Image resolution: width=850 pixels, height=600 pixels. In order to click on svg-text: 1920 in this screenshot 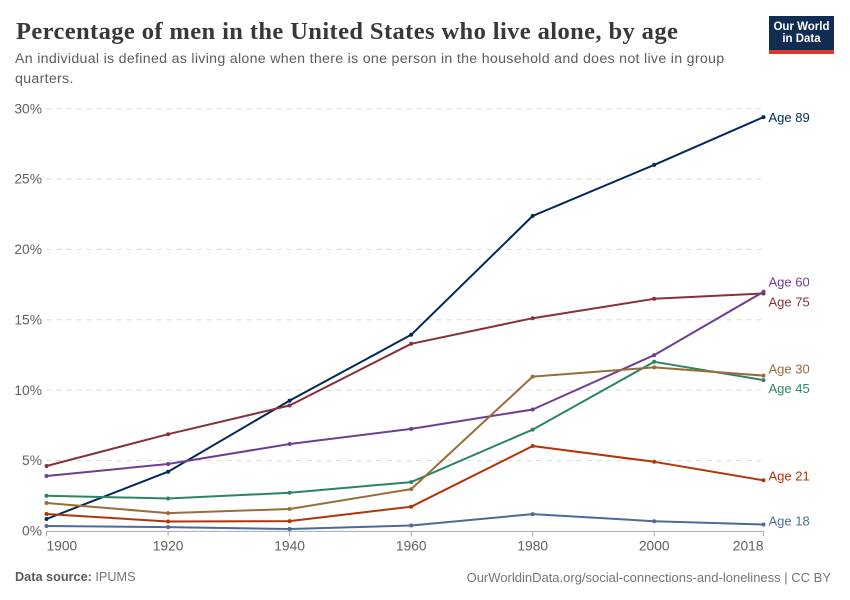, I will do `click(168, 545)`.